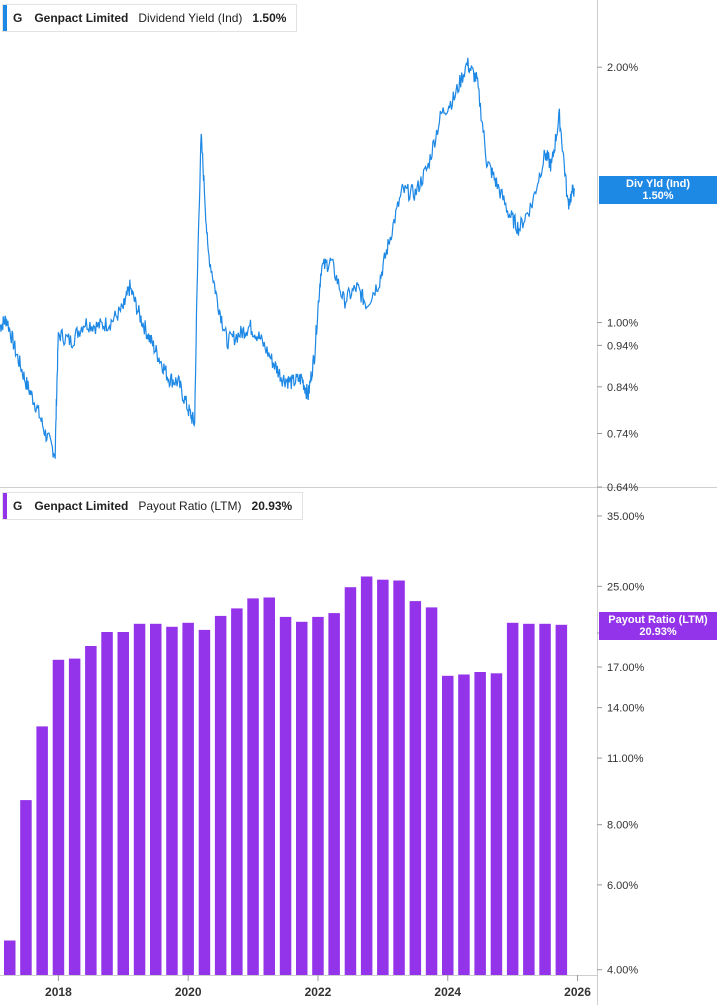  What do you see at coordinates (272, 506) in the screenshot?
I see `bottom-legend-value: 20.93%` at bounding box center [272, 506].